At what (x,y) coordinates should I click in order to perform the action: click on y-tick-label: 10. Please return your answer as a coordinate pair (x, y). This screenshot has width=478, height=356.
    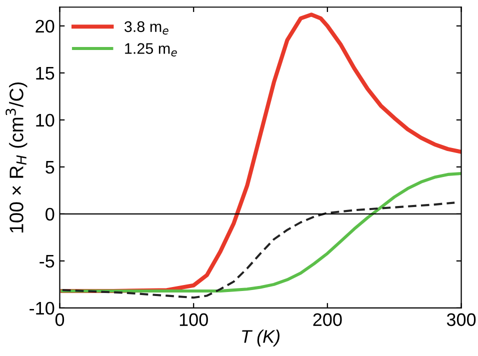
    Looking at the image, I should click on (45, 120).